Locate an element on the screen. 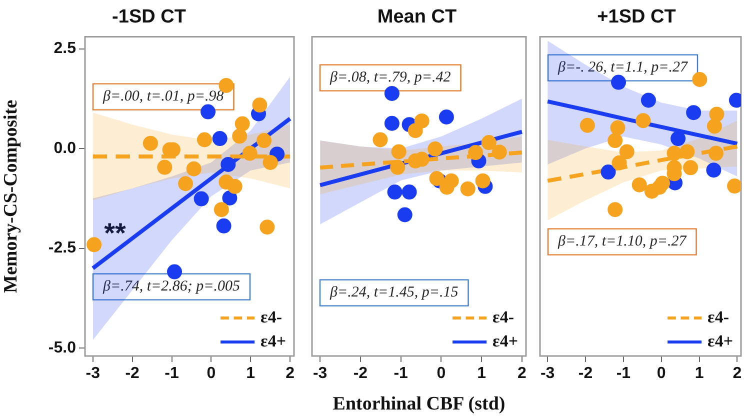 This screenshot has height=418, width=751. y-tick-label: 0.0 is located at coordinates (65, 148).